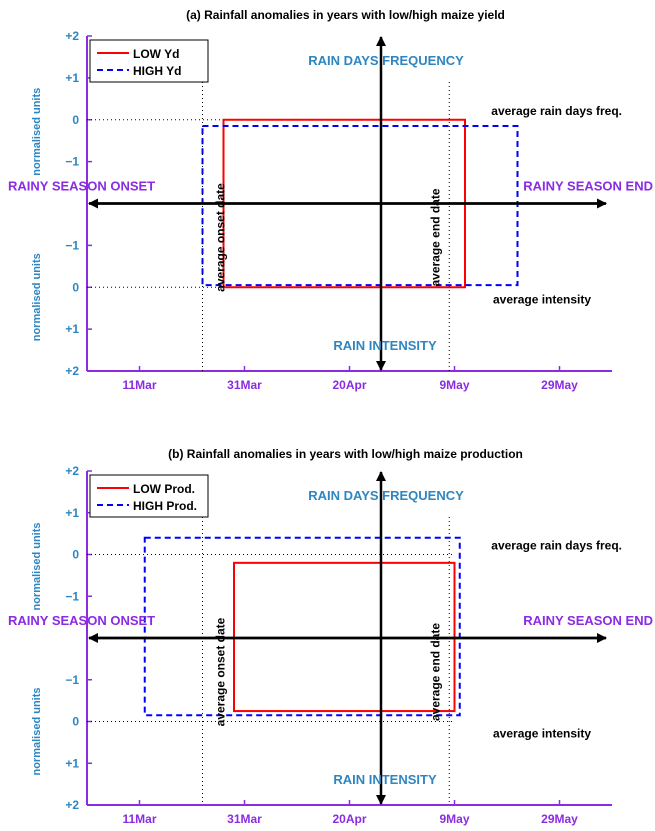 This screenshot has width=655, height=831. Describe the element at coordinates (165, 506) in the screenshot. I see `legend-label: HIGH Prod.` at that location.